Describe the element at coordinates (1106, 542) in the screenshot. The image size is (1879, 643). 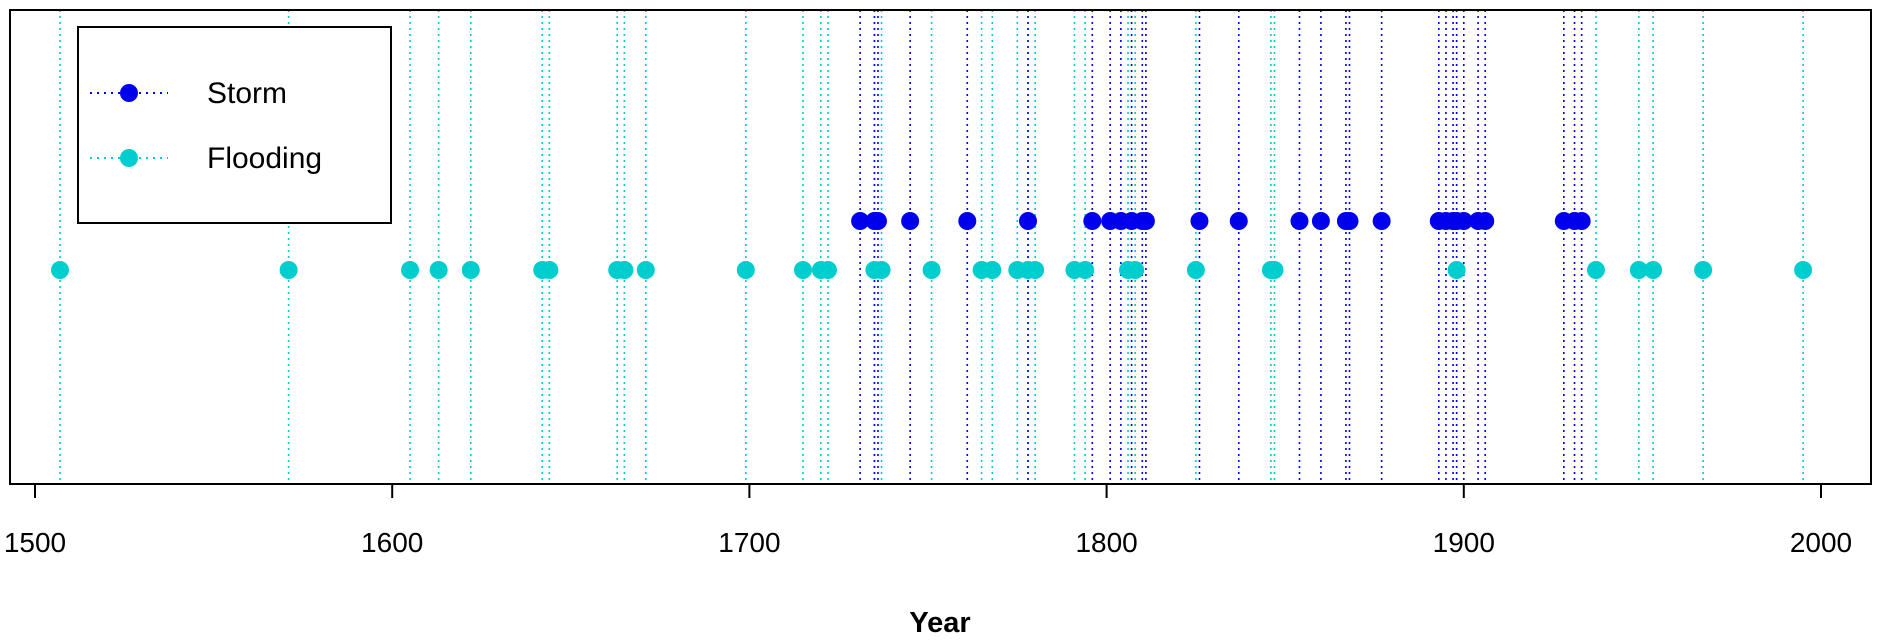
I see `x-tick-label: 1800` at that location.